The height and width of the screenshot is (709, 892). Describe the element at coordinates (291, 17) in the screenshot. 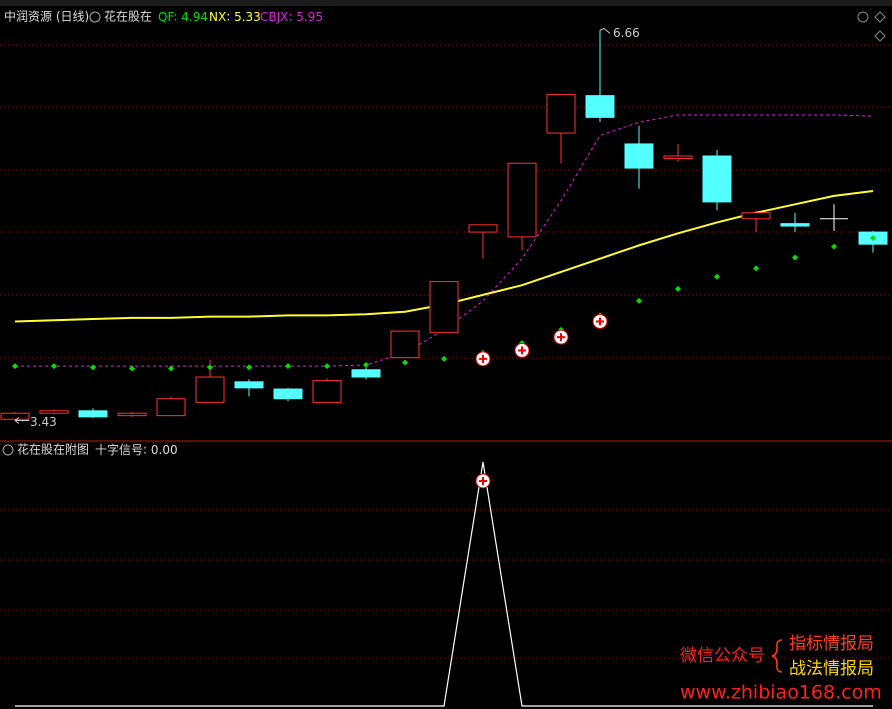

I see `legend-cbjx: CBJX: 5.95` at that location.